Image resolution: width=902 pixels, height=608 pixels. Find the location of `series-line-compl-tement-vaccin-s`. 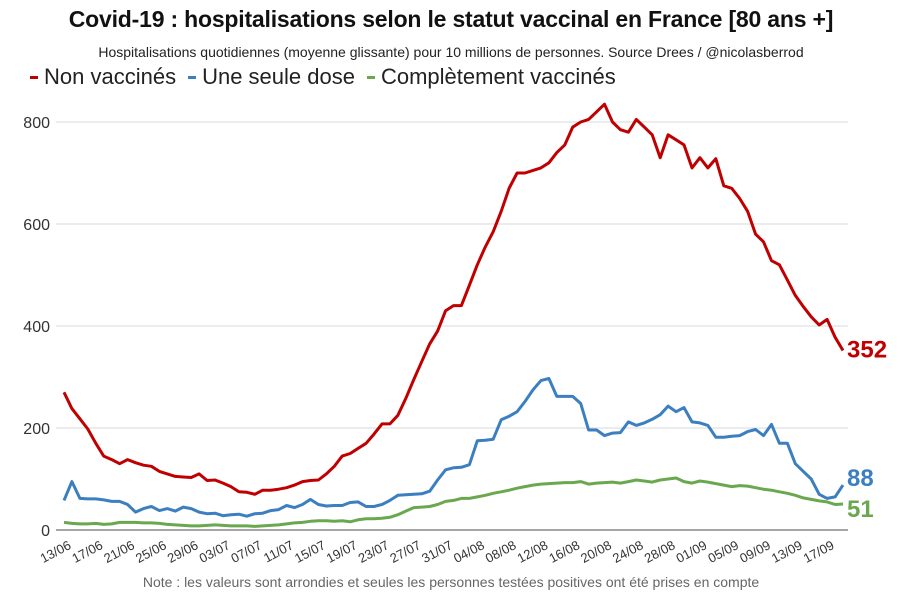

series-line-compl-tement-vaccin-s is located at coordinates (453, 502).